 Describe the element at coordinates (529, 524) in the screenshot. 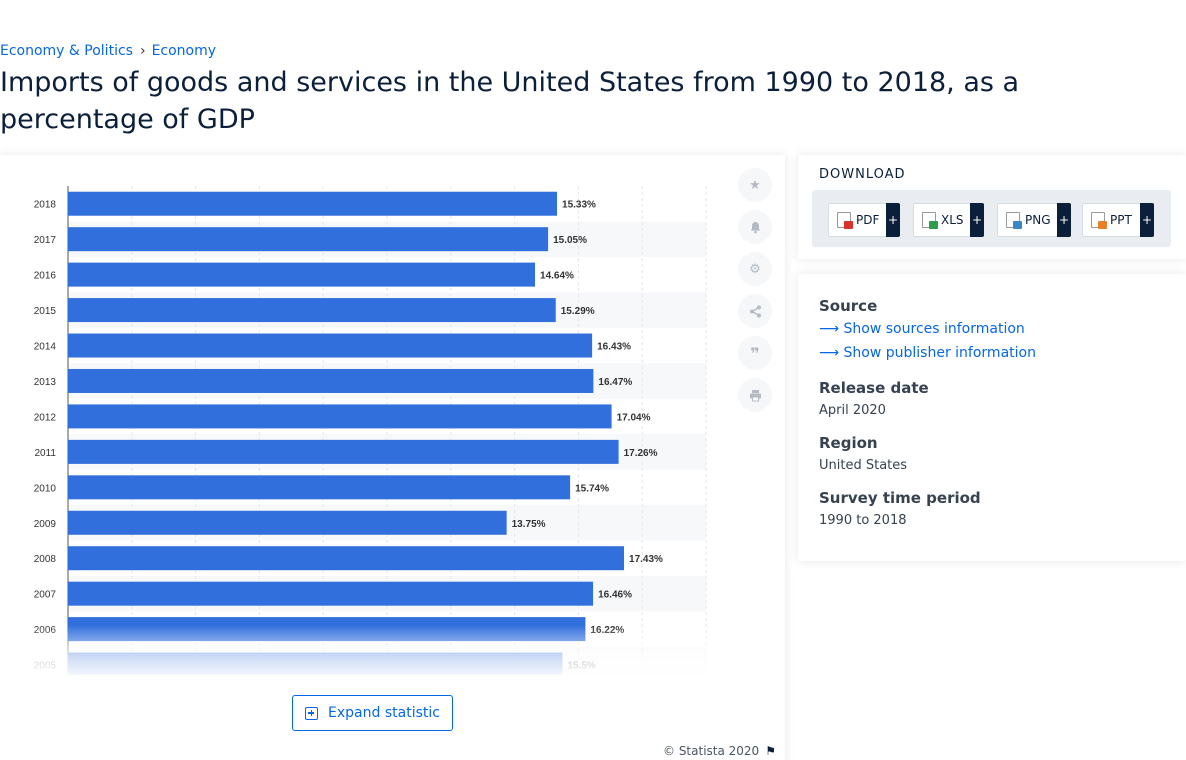

I see `data-label: 13.75%` at that location.